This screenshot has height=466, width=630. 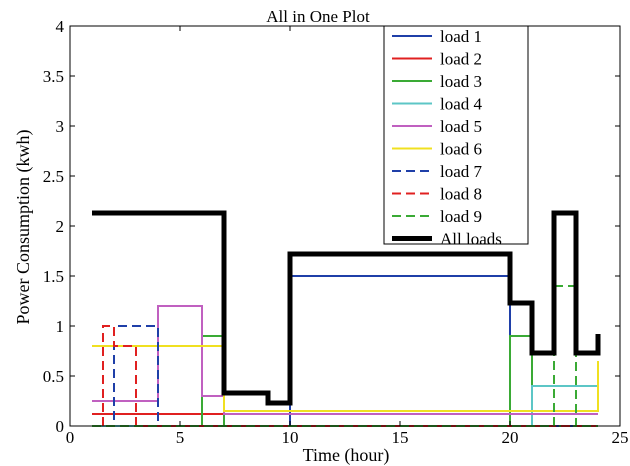 What do you see at coordinates (461, 216) in the screenshot?
I see `legend-label: load 9` at bounding box center [461, 216].